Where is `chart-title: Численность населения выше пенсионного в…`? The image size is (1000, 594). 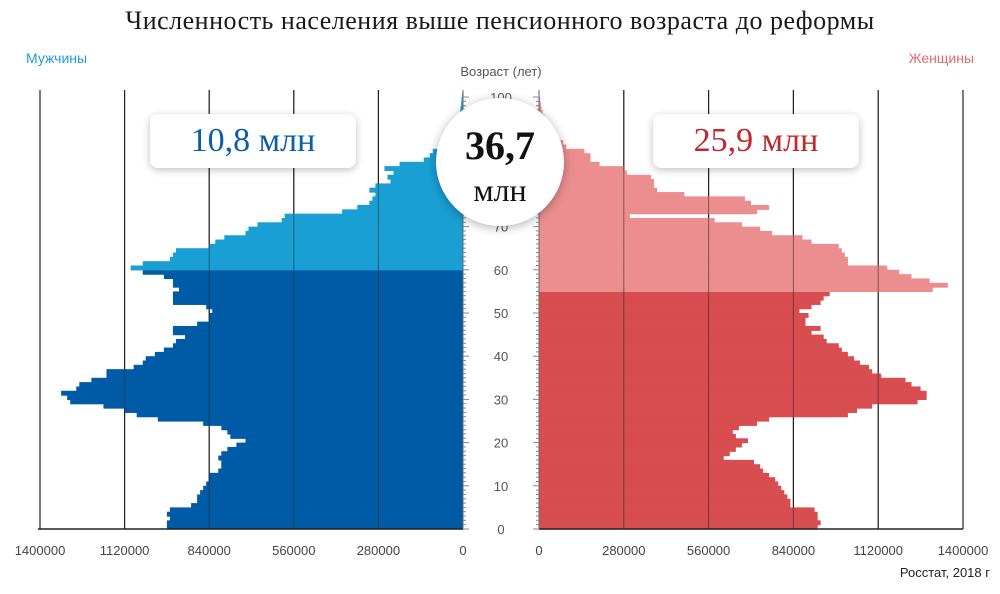
chart-title: Численность населения выше пенсионного в… is located at coordinates (500, 20).